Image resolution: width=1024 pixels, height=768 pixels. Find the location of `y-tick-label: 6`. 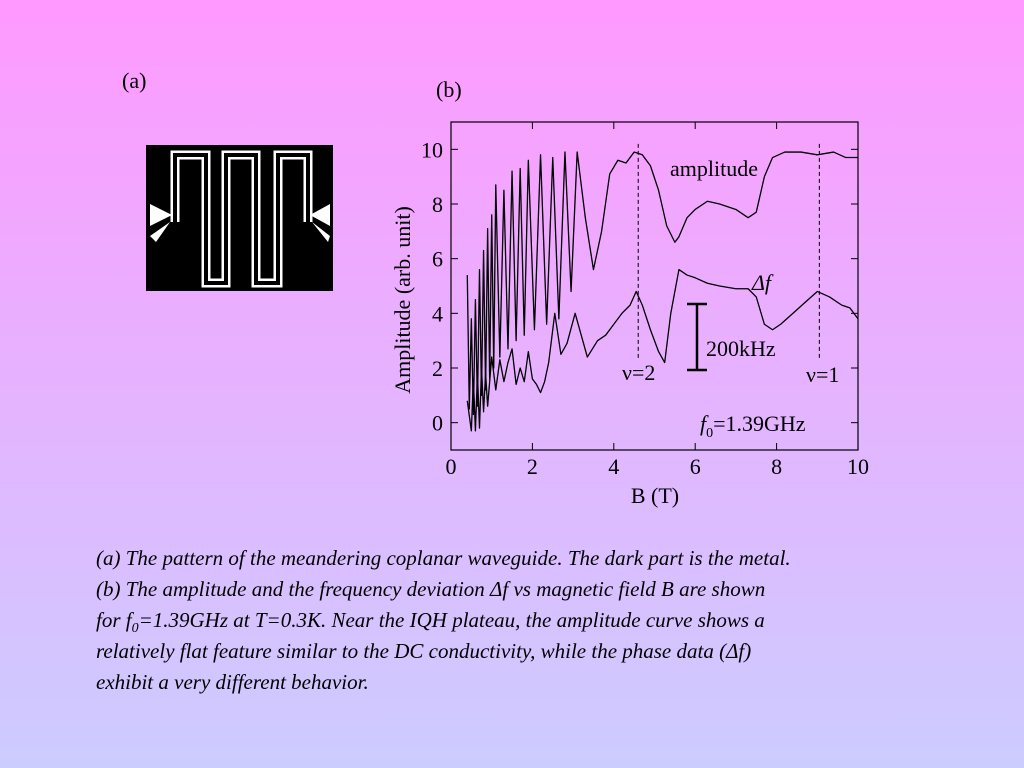

y-tick-label: 6 is located at coordinates (437, 259).